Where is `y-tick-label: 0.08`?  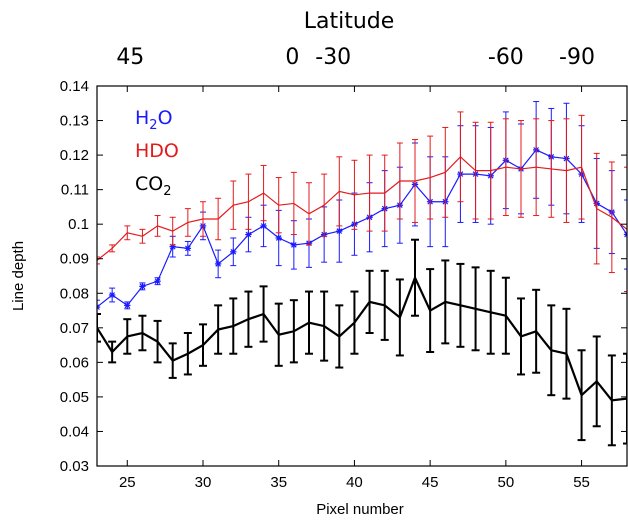 y-tick-label: 0.08 is located at coordinates (74, 293).